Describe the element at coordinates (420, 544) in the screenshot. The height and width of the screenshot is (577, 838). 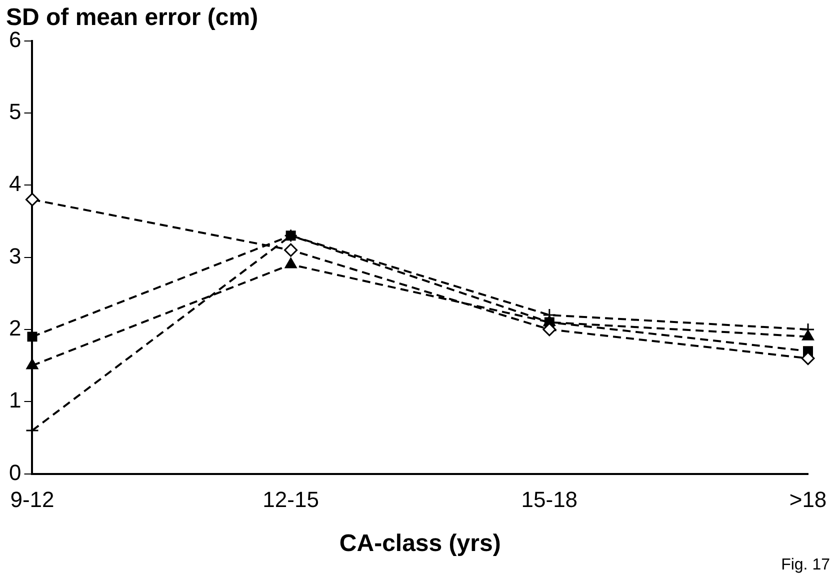
I see `x-axis-title: CA-class (yrs)` at that location.